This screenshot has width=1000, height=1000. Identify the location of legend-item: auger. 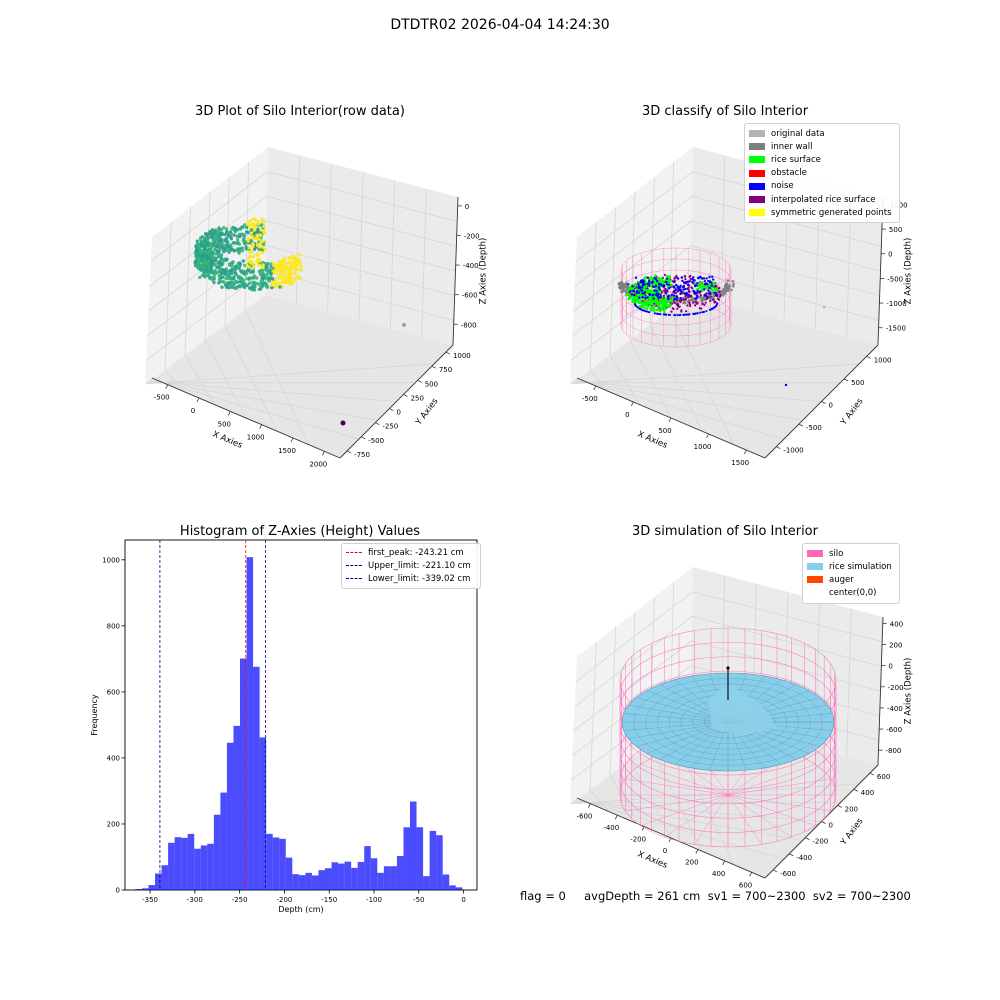
(851, 579).